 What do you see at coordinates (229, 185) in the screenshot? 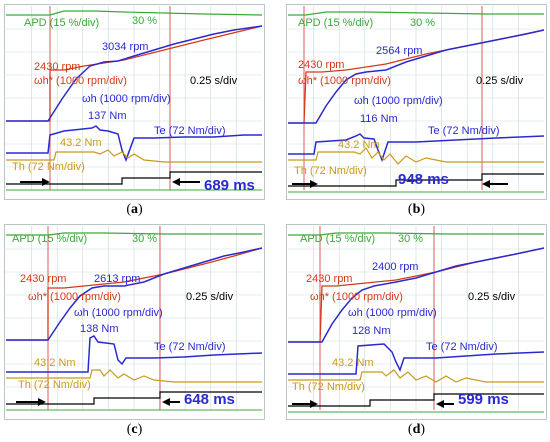
I see `duration-label: 689 ms` at bounding box center [229, 185].